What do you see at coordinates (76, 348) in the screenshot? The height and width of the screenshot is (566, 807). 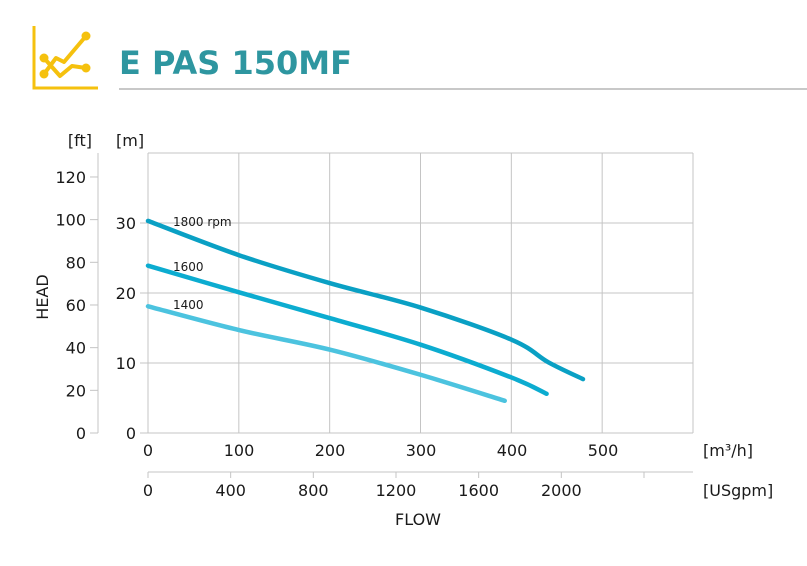 I see `ft-tick-label: 40` at bounding box center [76, 348].